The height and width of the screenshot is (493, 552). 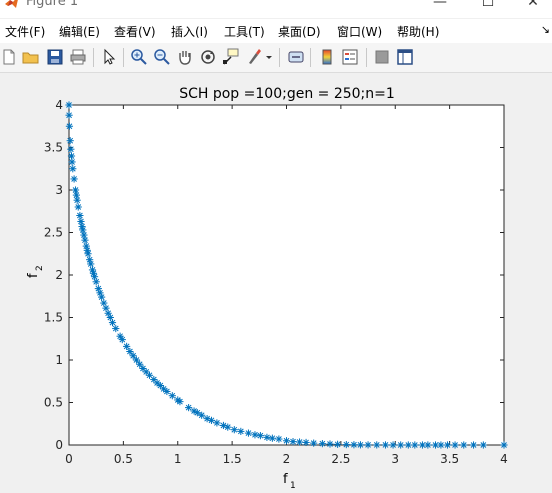 I want to click on matlab-logo-icon, so click(x=11, y=4).